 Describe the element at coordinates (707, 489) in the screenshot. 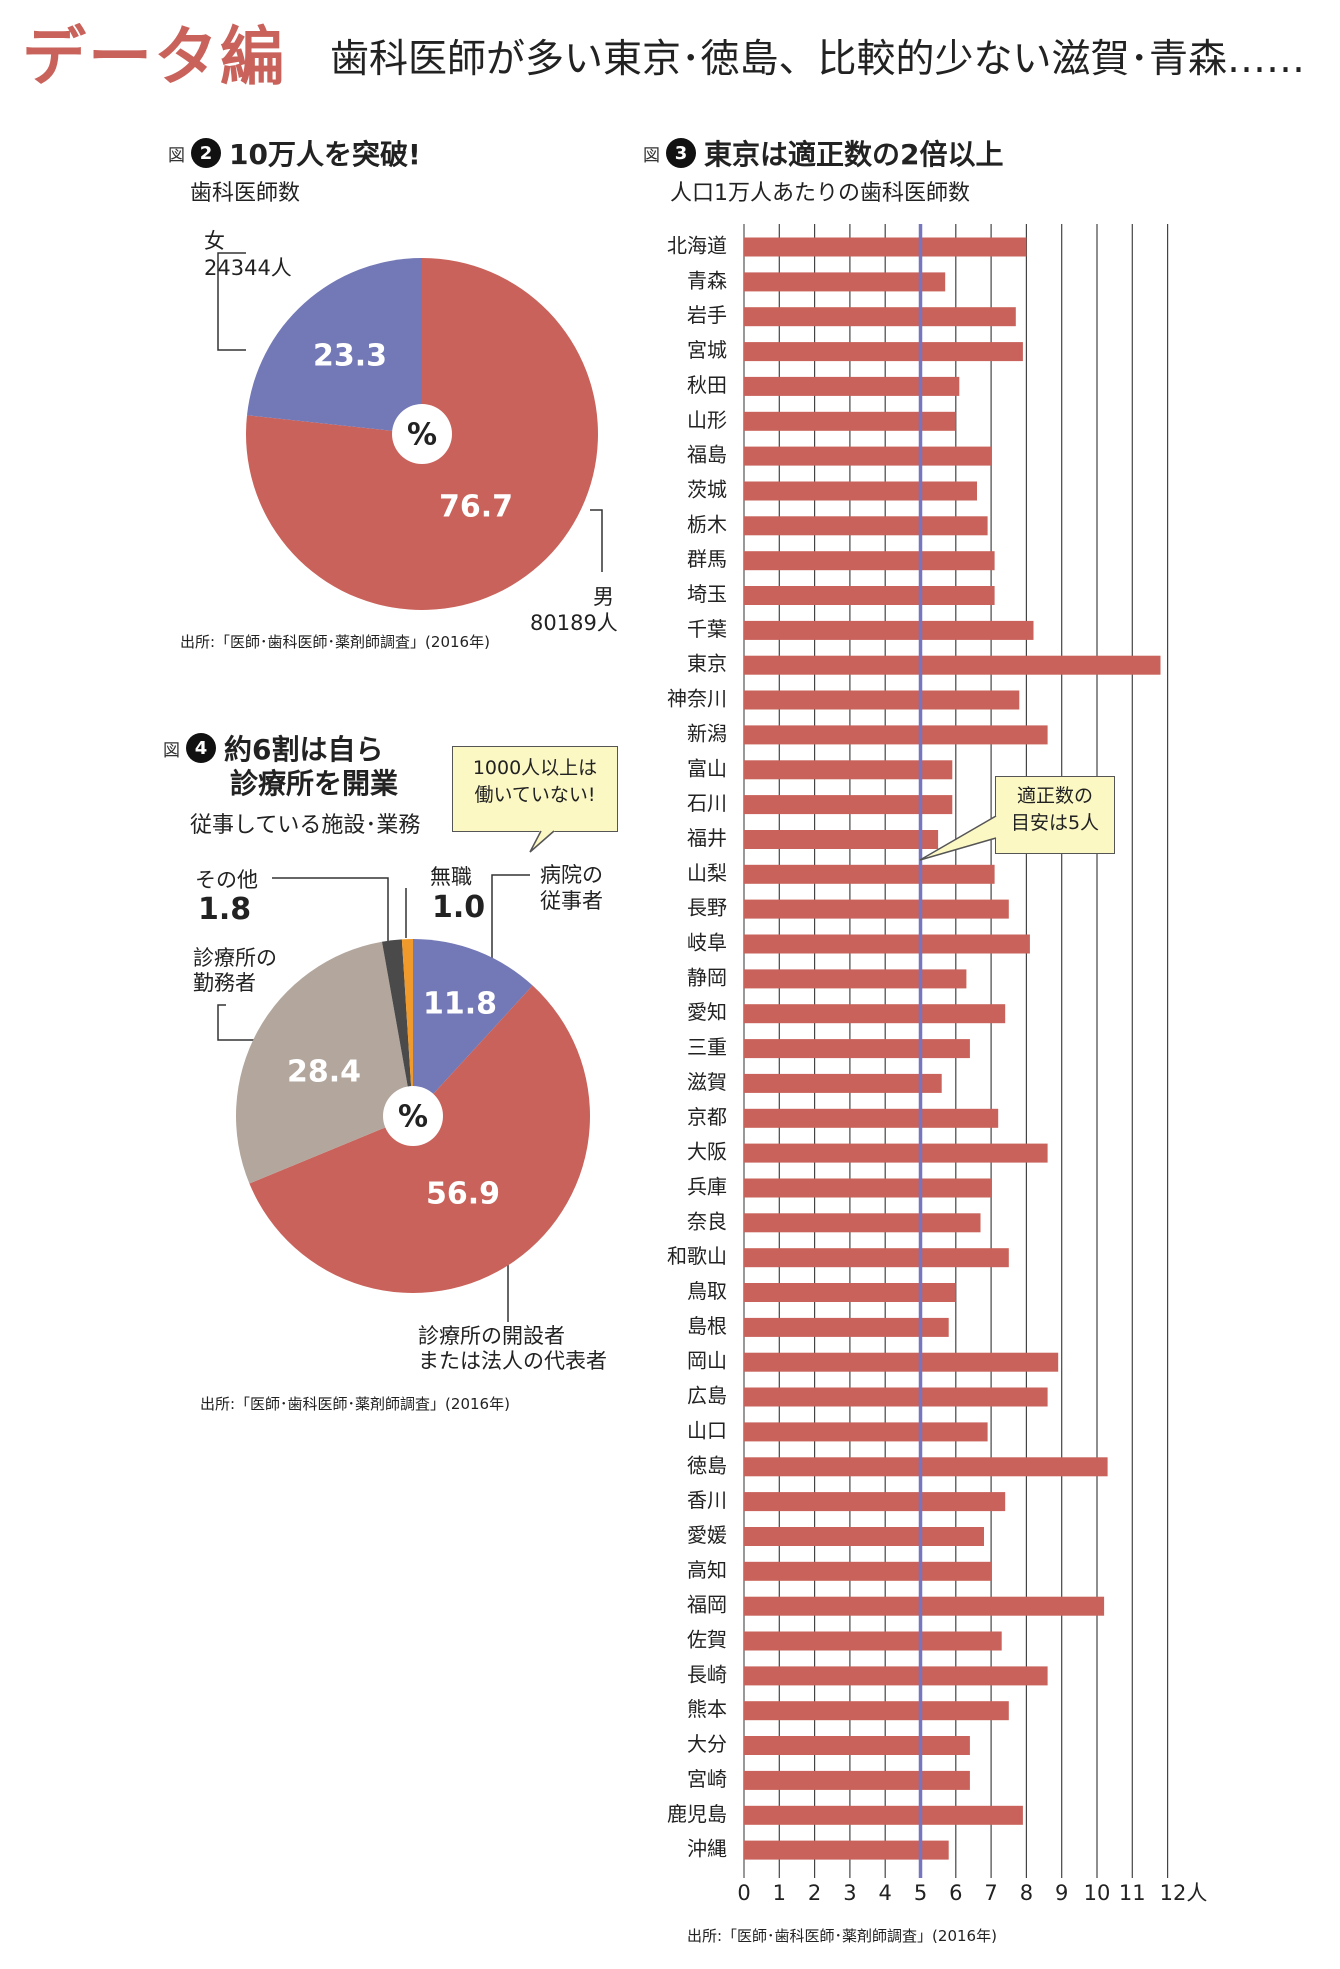

I see `fig3-category-label-7: 茨城` at that location.